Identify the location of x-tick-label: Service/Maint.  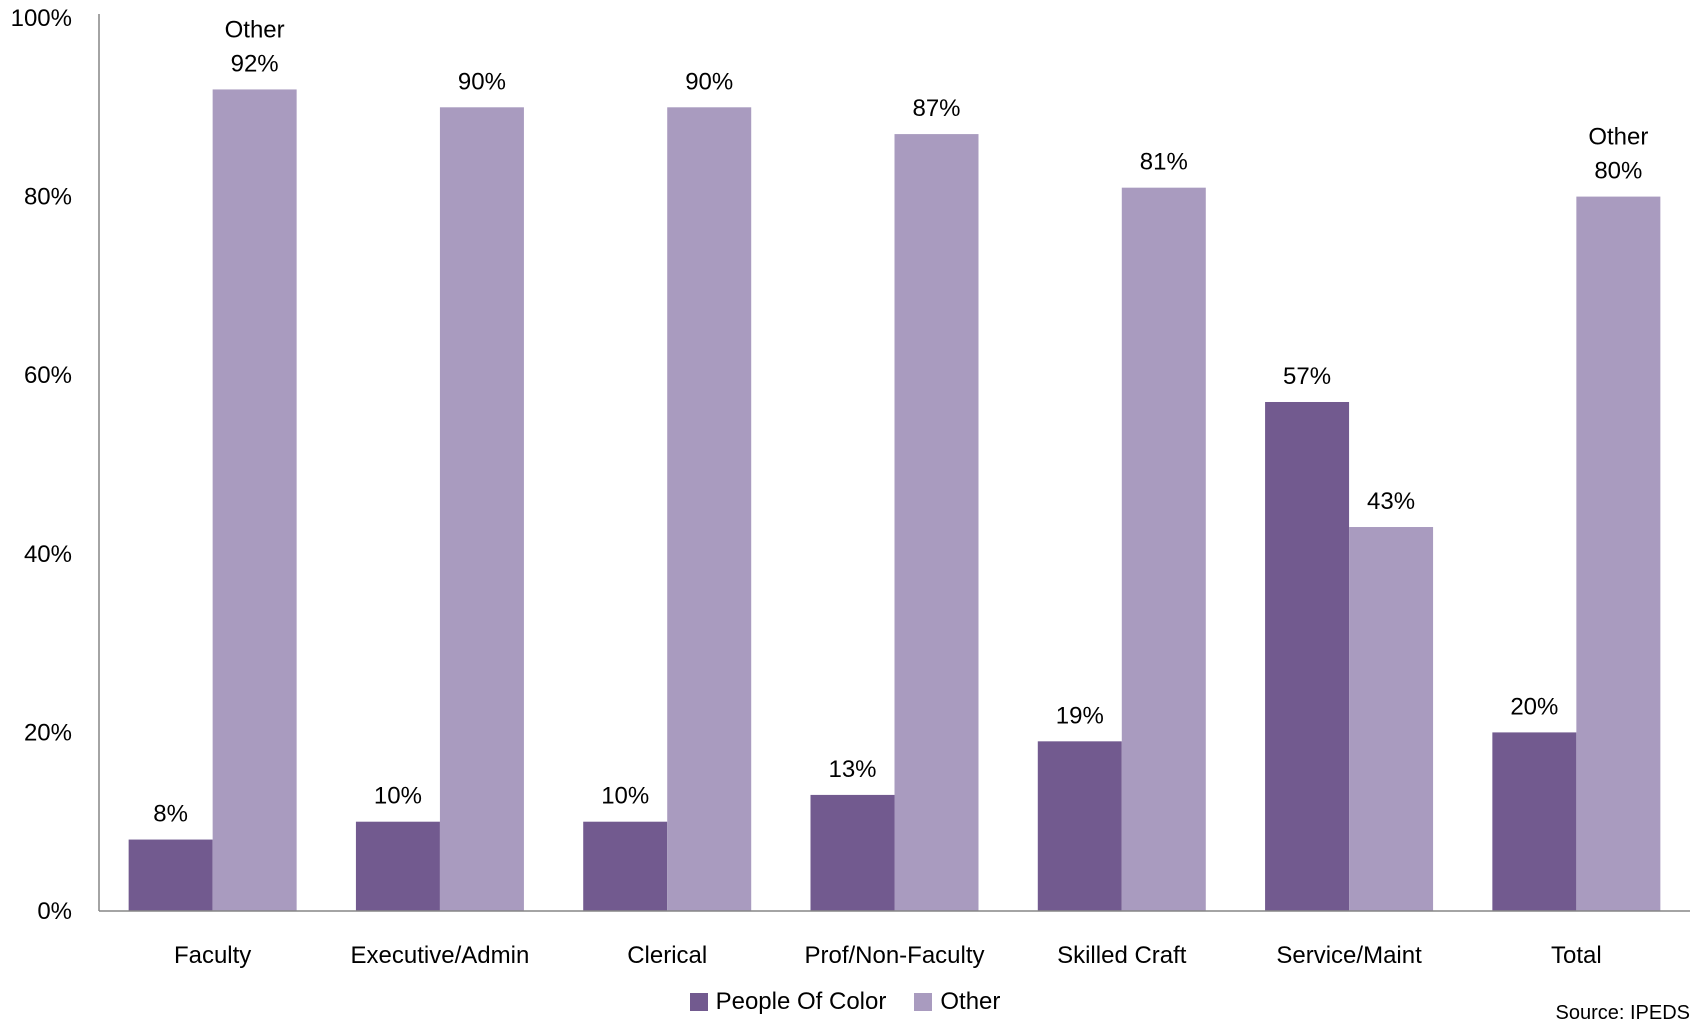
(1349, 955).